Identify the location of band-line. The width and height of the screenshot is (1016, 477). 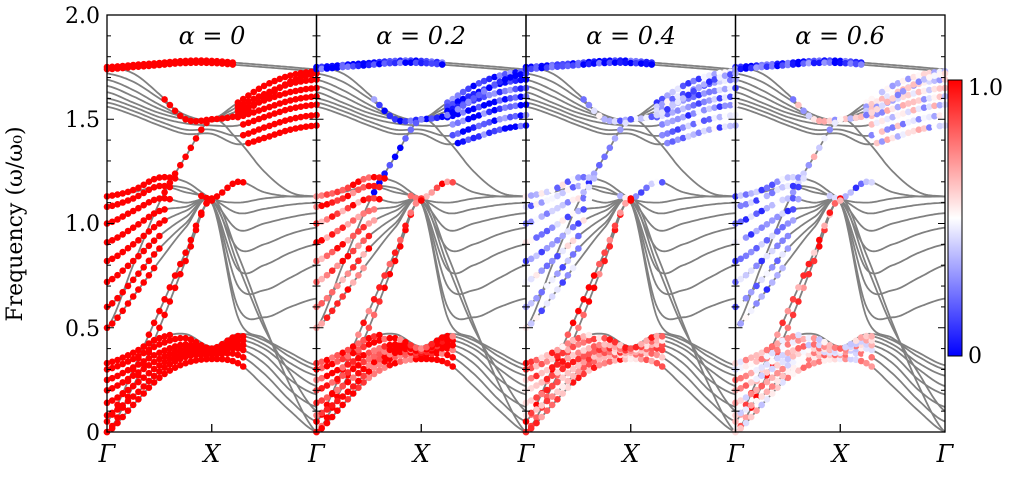
(421, 311).